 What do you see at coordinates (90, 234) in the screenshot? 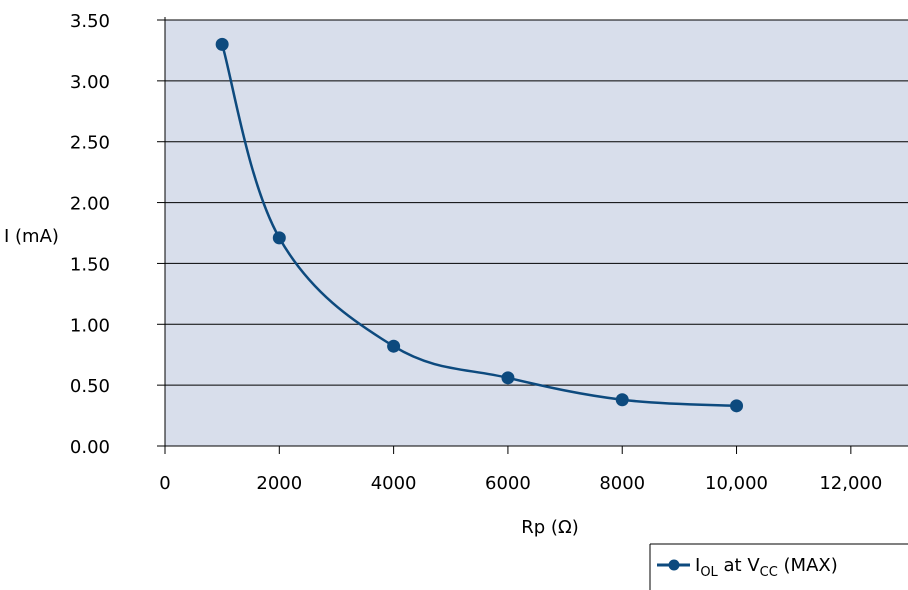
I see `y-axis-ticks: 0.00 0.50 1.00 1.50 2.00 2.50 3.00 3.50` at bounding box center [90, 234].